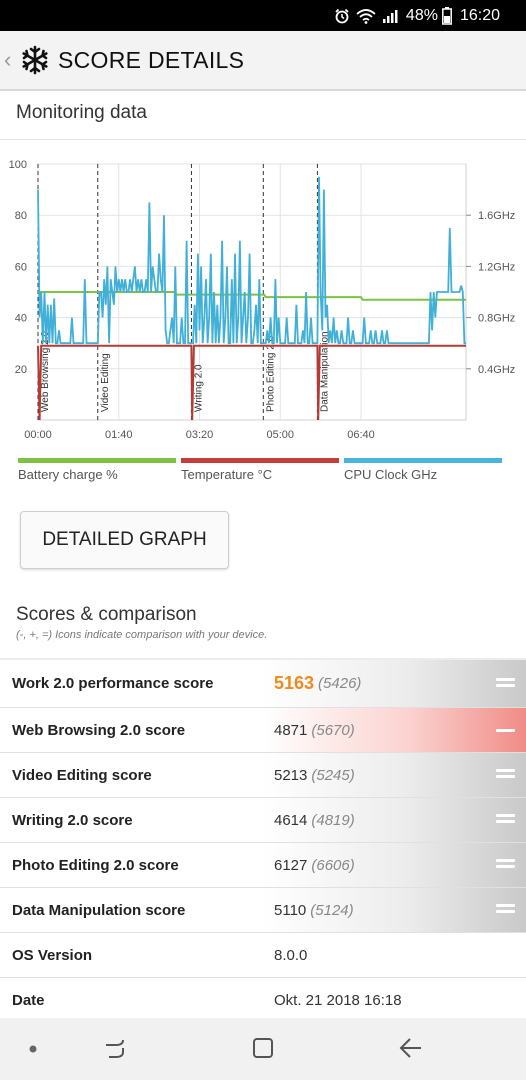 This screenshot has width=526, height=1080. I want to click on score-value: 5110, so click(290, 910).